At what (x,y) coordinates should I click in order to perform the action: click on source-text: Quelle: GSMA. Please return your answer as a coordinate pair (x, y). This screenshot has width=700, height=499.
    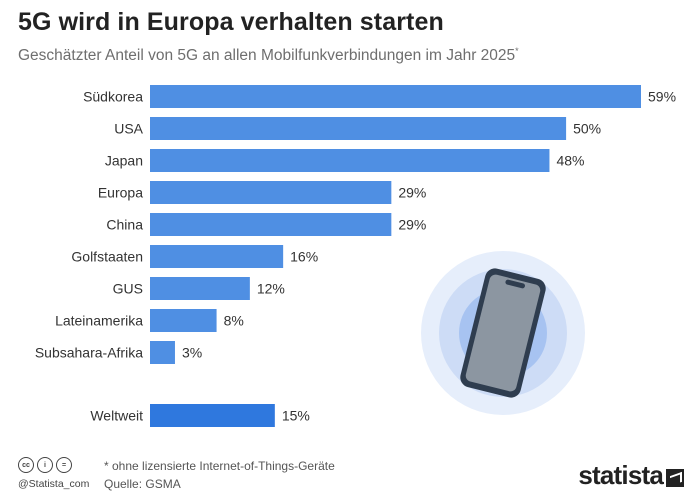
    Looking at the image, I should click on (142, 484).